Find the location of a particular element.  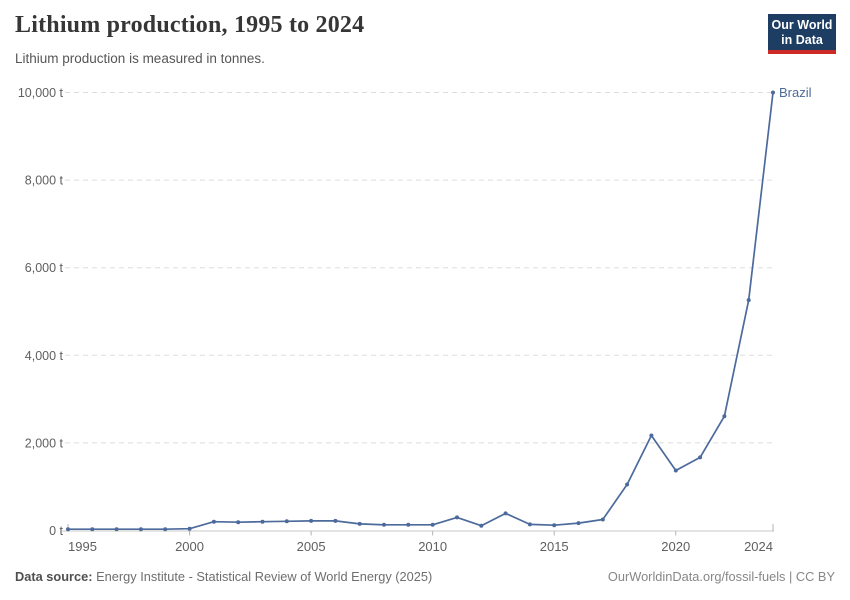

y-tick-label-4000: 4,000 t is located at coordinates (44, 356).